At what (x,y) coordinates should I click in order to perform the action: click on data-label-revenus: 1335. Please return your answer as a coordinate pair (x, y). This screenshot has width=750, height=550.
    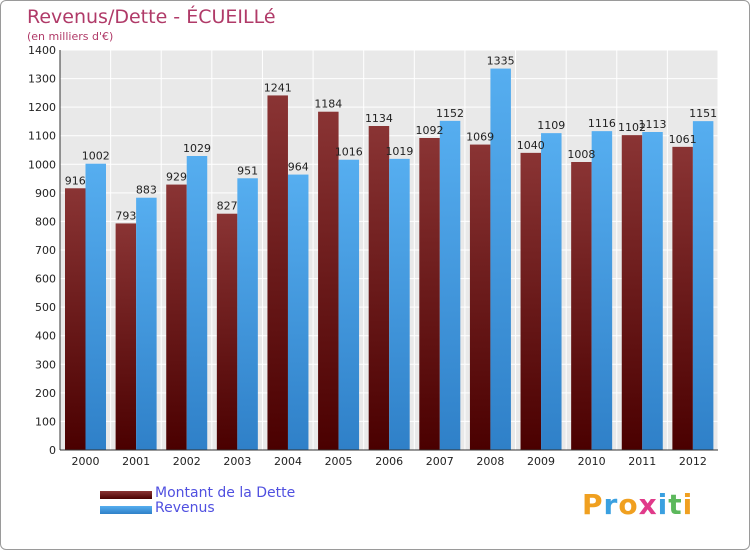
    Looking at the image, I should click on (501, 61).